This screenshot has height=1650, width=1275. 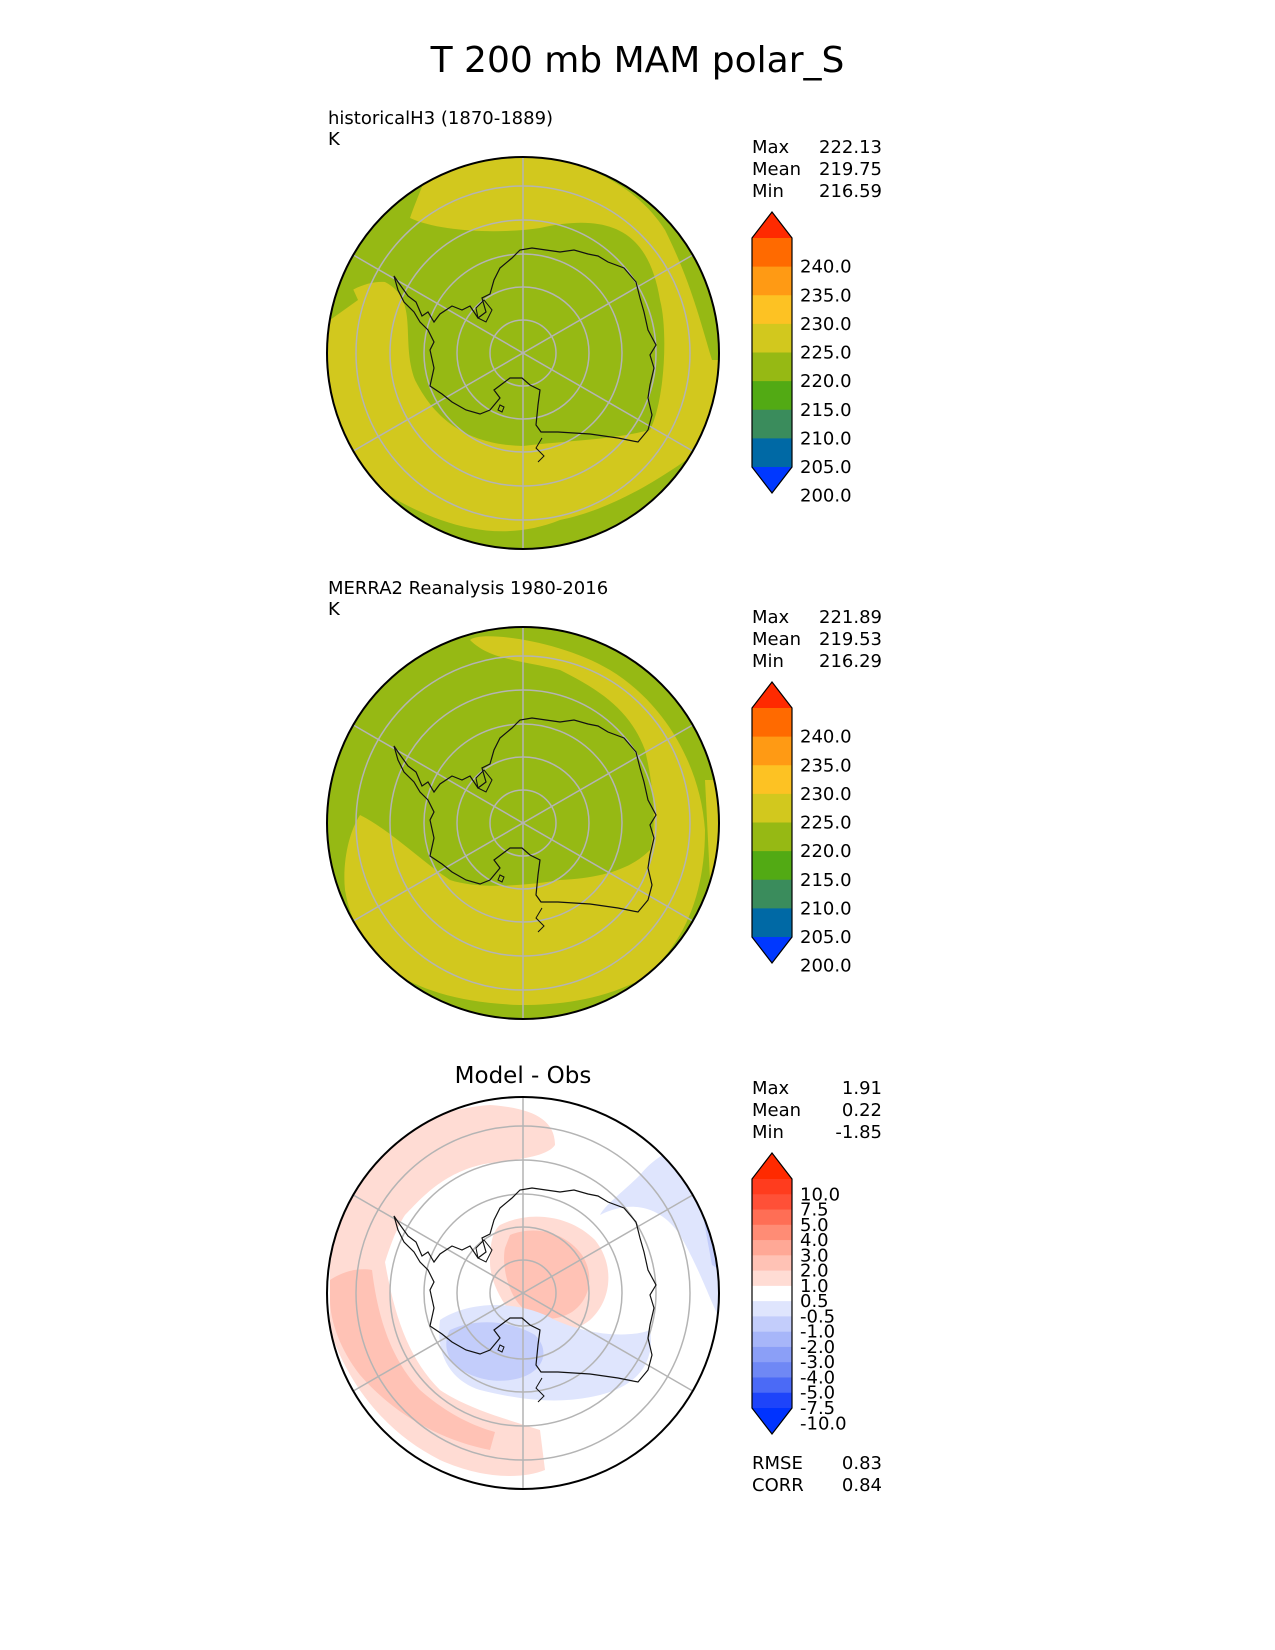 What do you see at coordinates (334, 609) in the screenshot?
I see `panel-obs-units: K` at bounding box center [334, 609].